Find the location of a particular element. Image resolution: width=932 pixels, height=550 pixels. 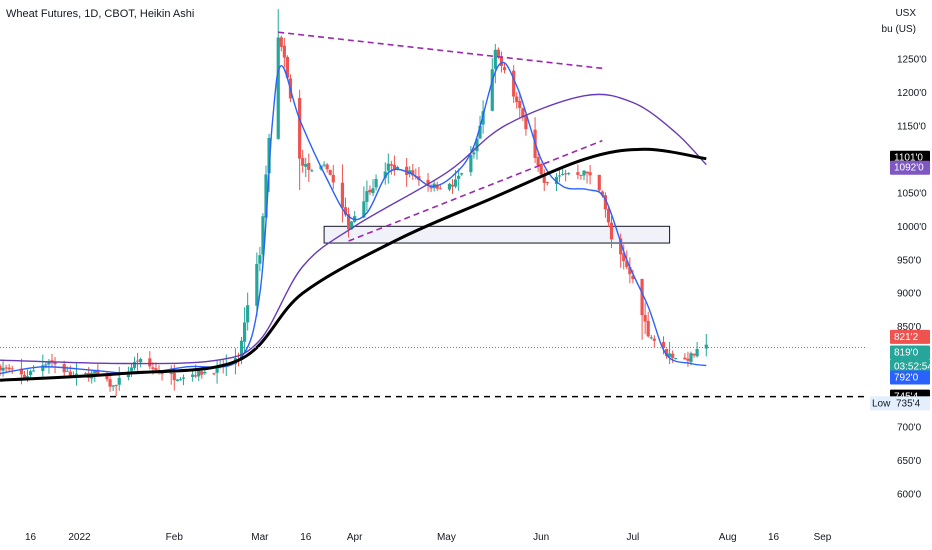

countdown-tag-bg is located at coordinates (910, 366).